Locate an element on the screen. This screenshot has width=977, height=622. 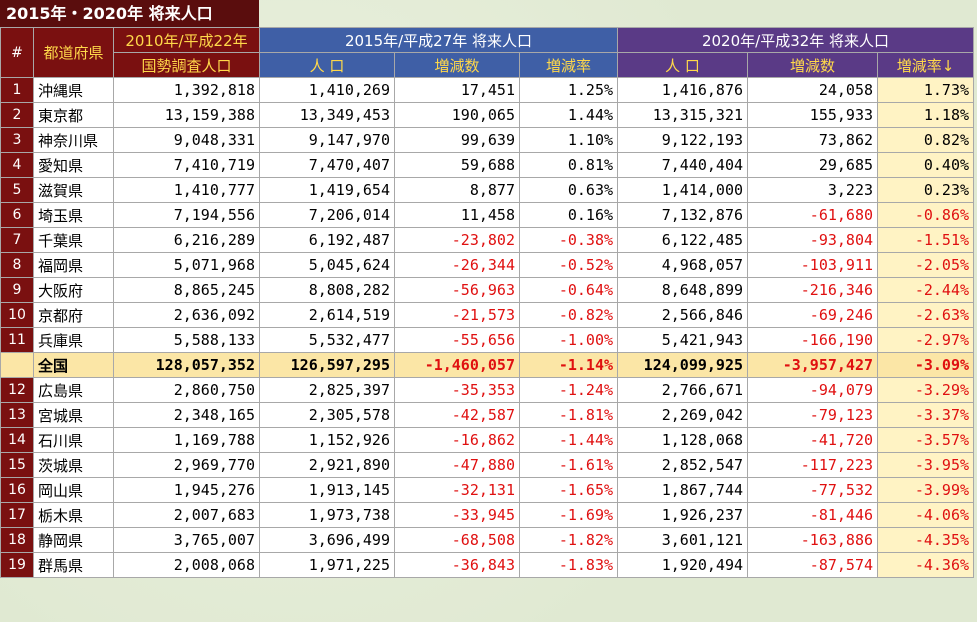
pop-2010-cell: 9,048,331 is located at coordinates (186, 140).